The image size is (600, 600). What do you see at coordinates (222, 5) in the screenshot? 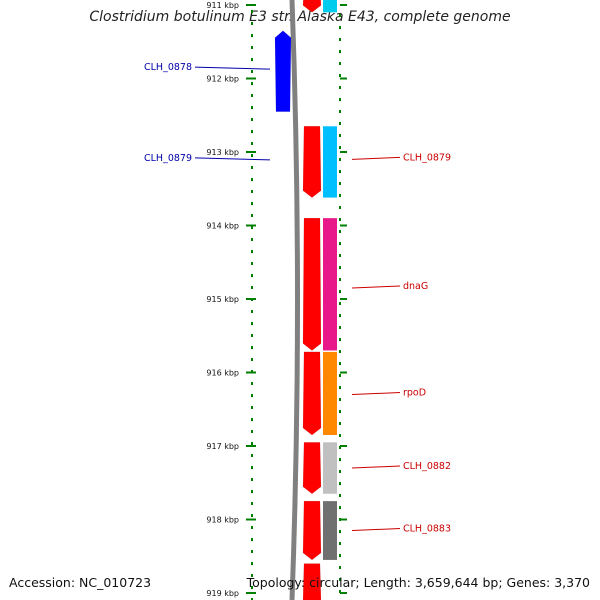
I see `tick-label: 911 kbp` at bounding box center [222, 5].